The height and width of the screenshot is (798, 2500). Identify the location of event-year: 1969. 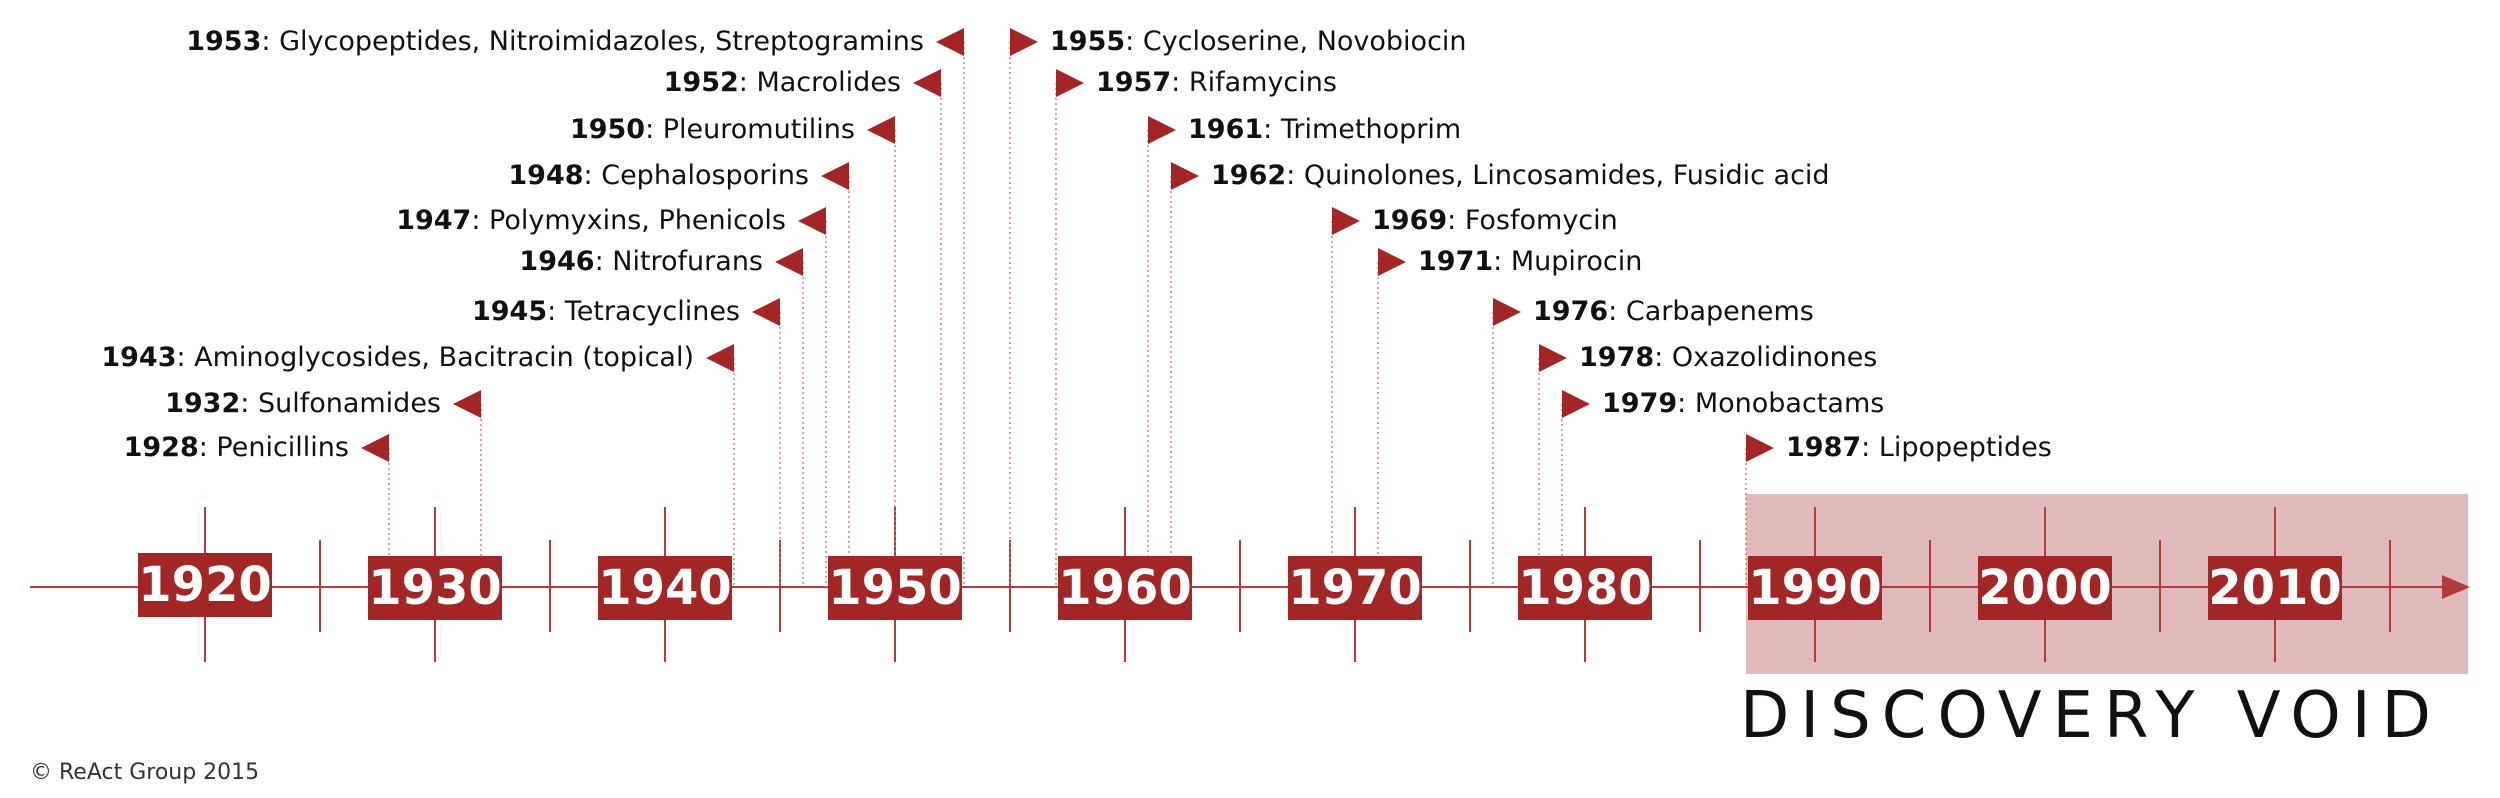
(1410, 220).